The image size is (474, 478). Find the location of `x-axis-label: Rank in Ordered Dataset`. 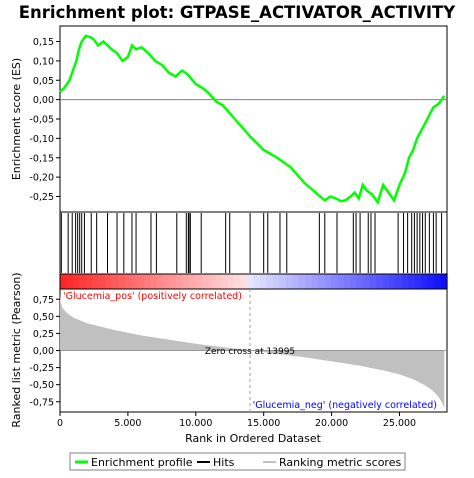

x-axis-label: Rank in Ordered Dataset is located at coordinates (253, 438).